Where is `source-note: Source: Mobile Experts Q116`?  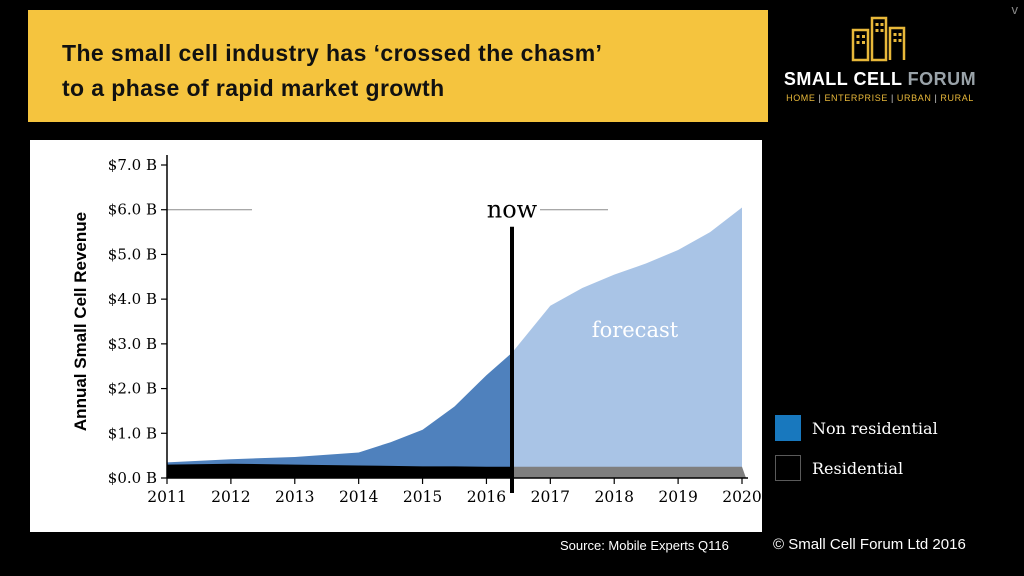 source-note: Source: Mobile Experts Q116 is located at coordinates (644, 545).